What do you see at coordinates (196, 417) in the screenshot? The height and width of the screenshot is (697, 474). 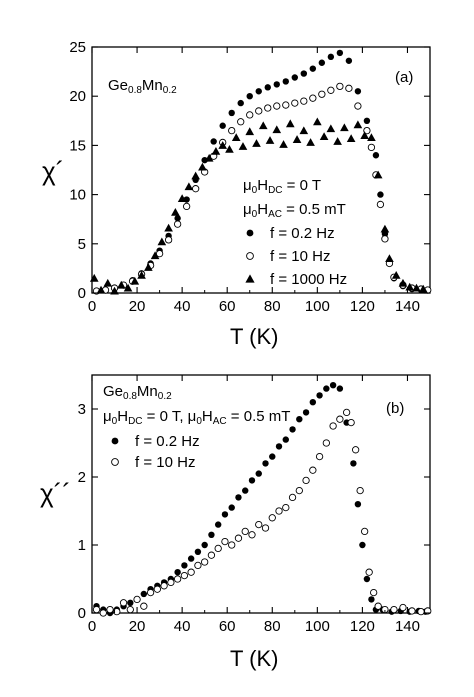 I see `condition-b: μ0HDC = 0 T, μ0HAC = 0.5 mT` at bounding box center [196, 417].